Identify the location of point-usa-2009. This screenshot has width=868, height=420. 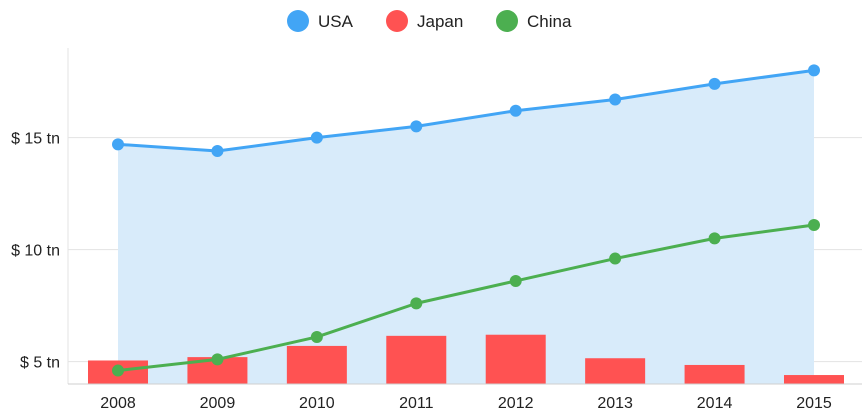
(217, 151).